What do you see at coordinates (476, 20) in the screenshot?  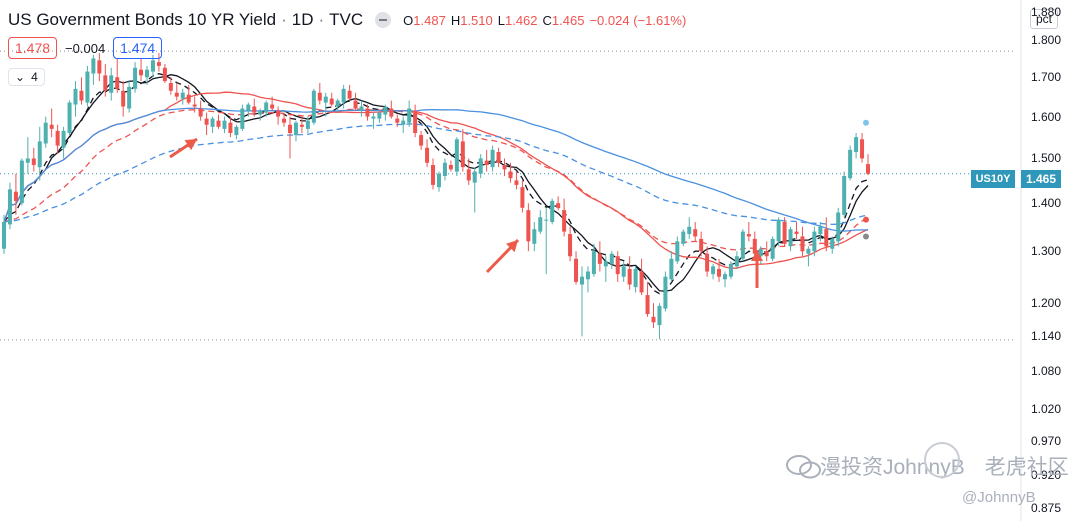 I see `high-value: 1.510` at bounding box center [476, 20].